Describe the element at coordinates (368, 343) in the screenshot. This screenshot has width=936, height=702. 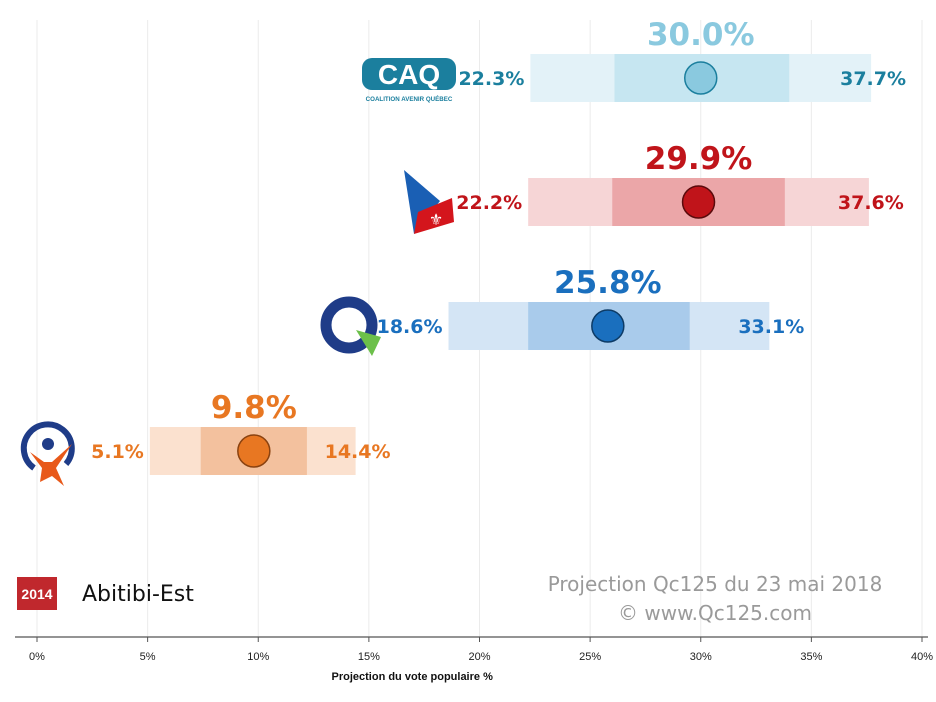
I see `pq-logo-arrow` at that location.